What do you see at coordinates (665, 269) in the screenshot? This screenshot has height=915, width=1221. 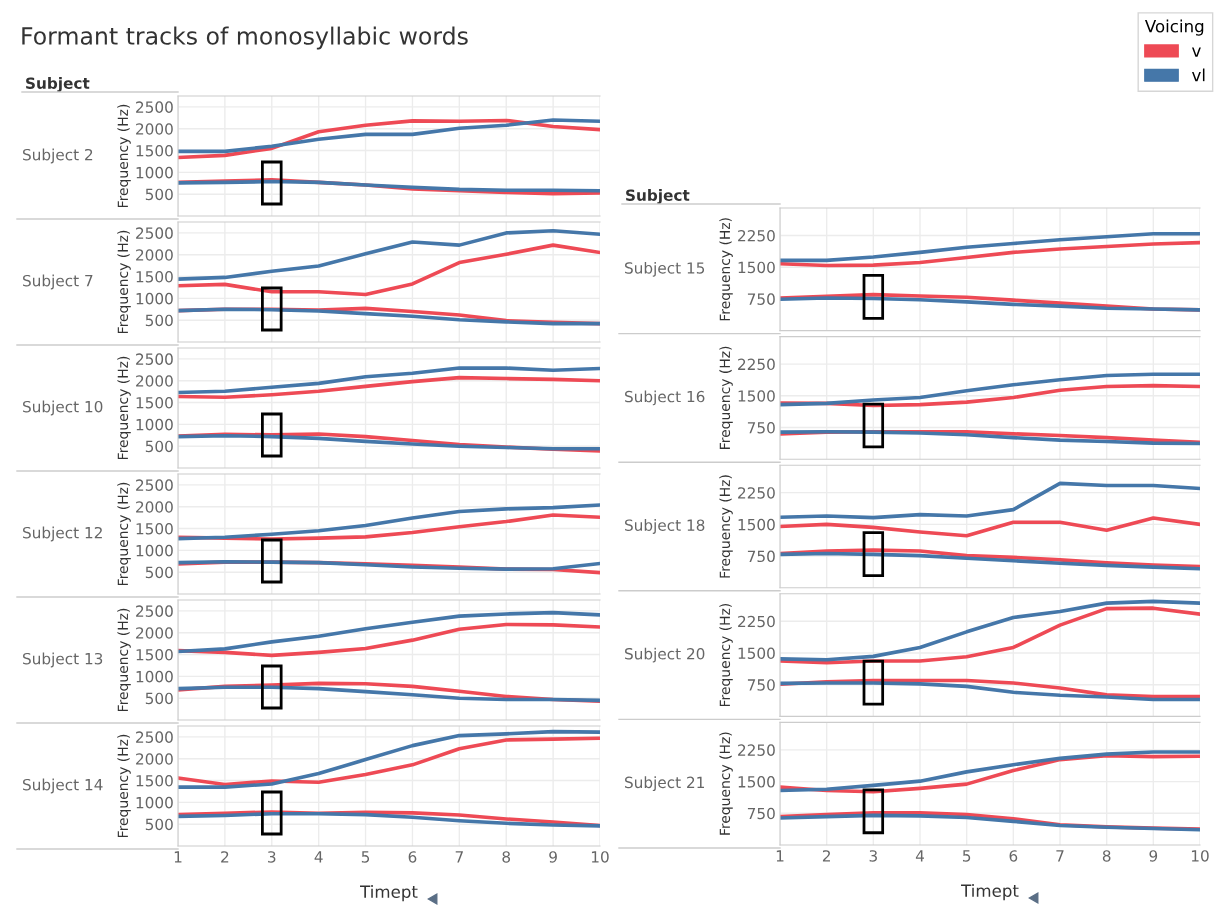 I see `text: Subject 15` at bounding box center [665, 269].